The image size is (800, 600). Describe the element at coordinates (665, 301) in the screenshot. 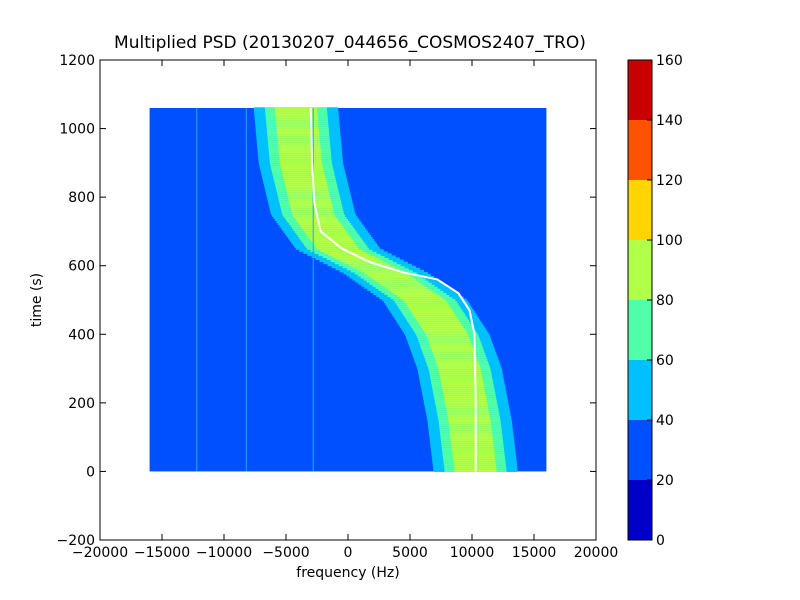

I see `colorbar-tick-label: 80` at that location.